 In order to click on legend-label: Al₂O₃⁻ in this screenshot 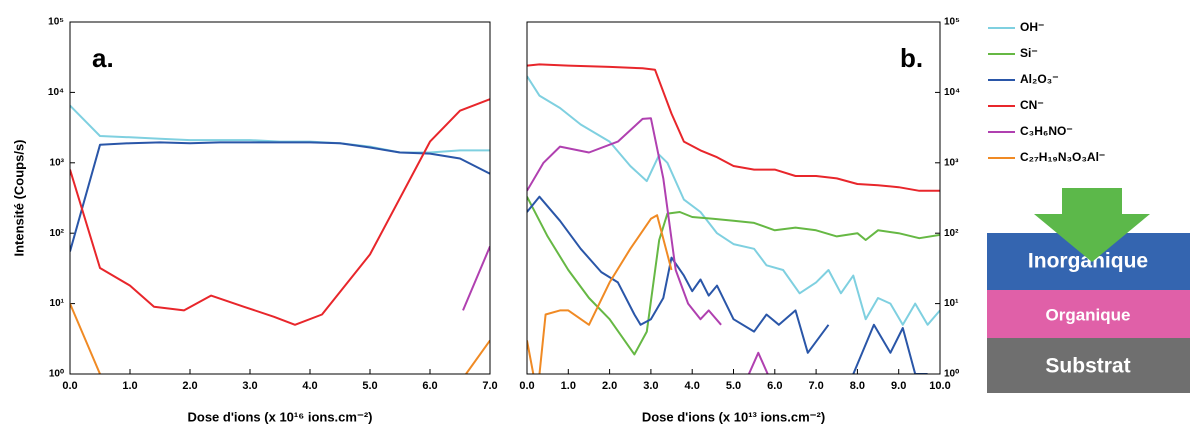, I will do `click(1039, 79)`.